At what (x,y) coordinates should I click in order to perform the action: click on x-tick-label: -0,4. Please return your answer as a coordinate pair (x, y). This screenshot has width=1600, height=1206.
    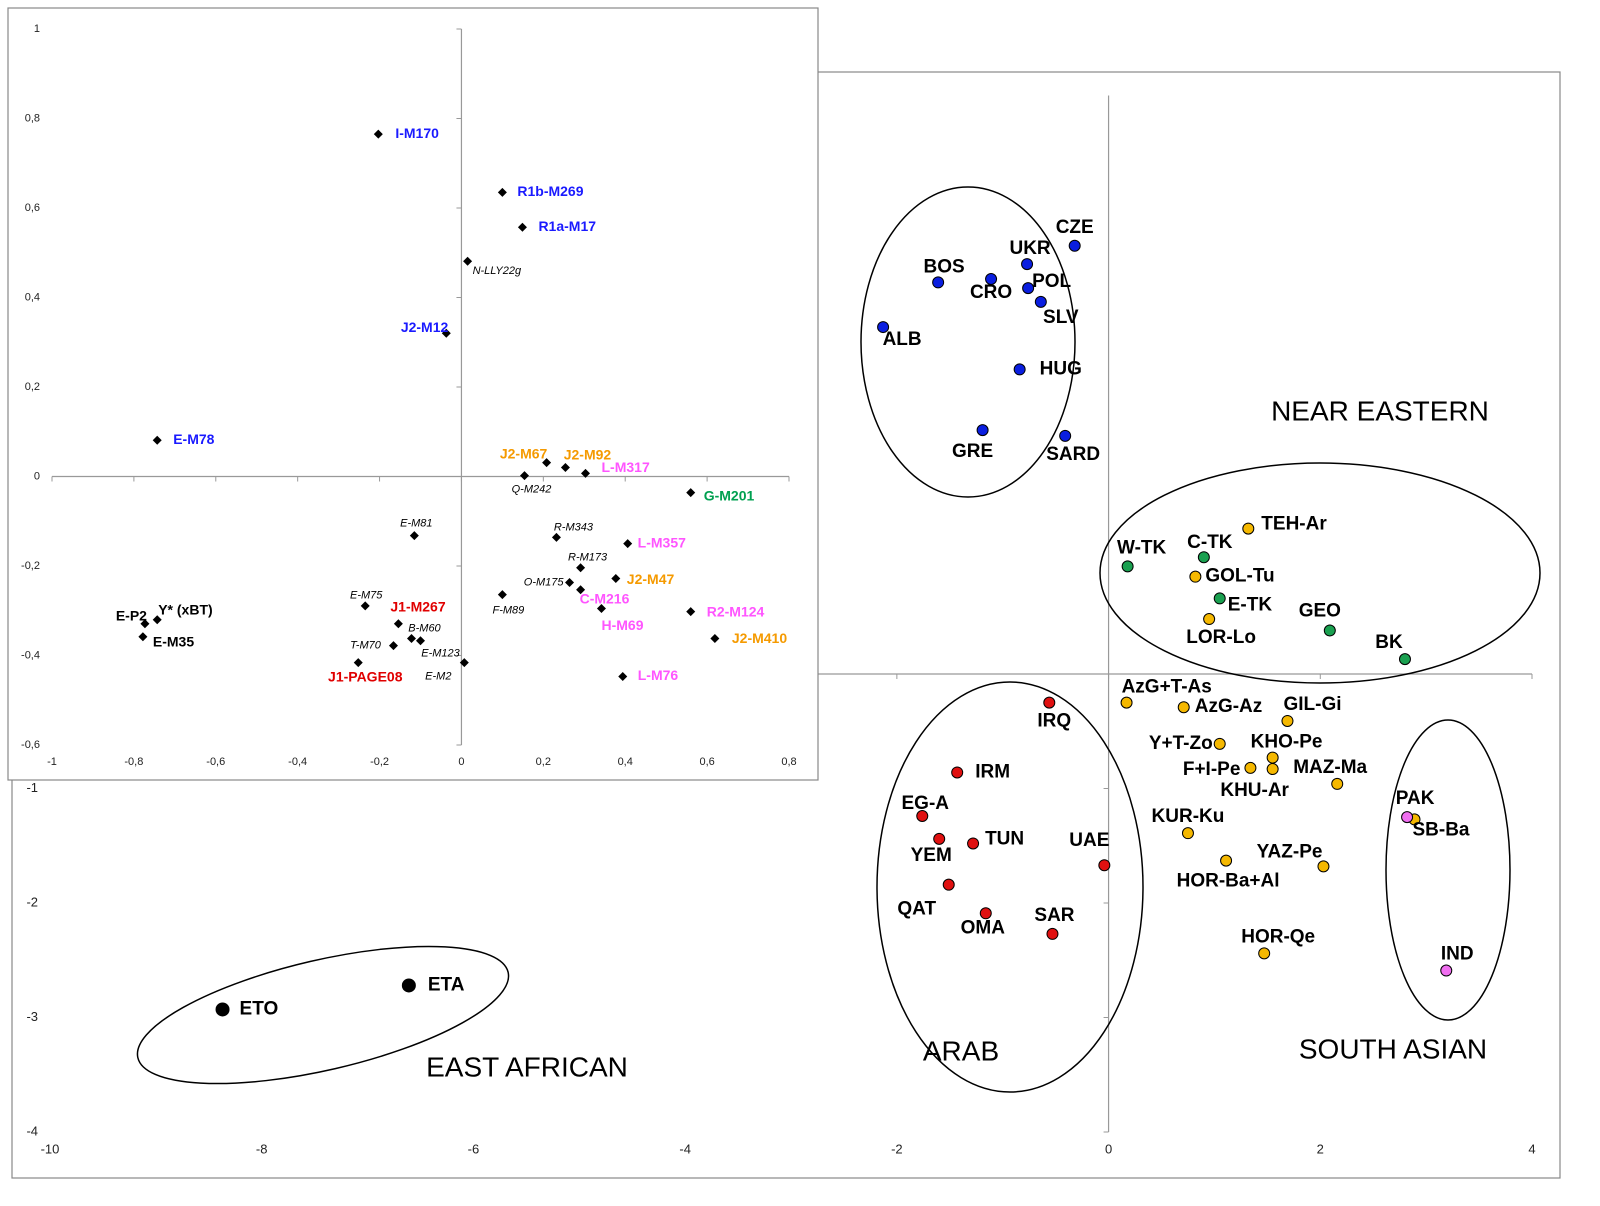
    Looking at the image, I should click on (297, 762).